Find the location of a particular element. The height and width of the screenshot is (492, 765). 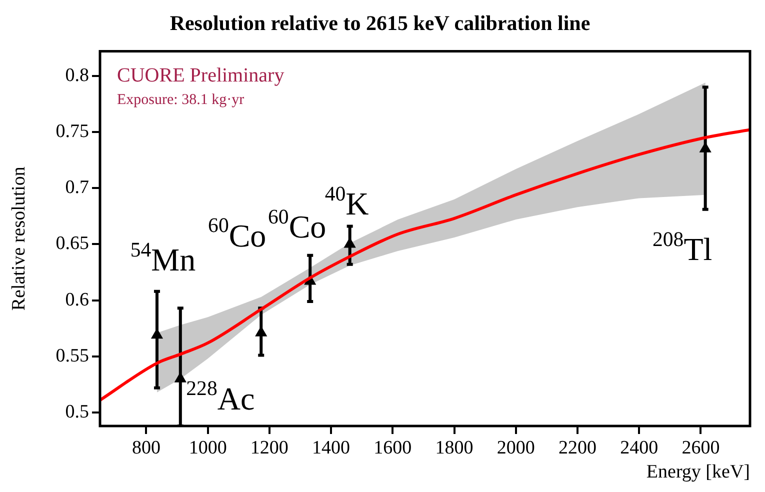

x-axis-title: Energy [keV] is located at coordinates (698, 472).